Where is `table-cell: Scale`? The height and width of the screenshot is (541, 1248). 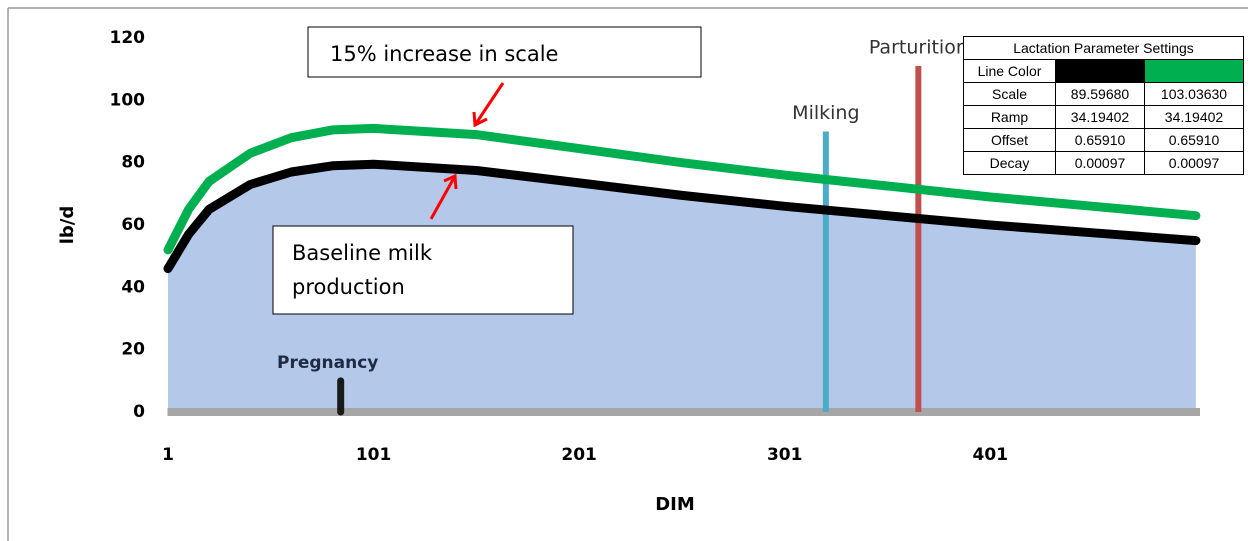
table-cell: Scale is located at coordinates (1009, 94).